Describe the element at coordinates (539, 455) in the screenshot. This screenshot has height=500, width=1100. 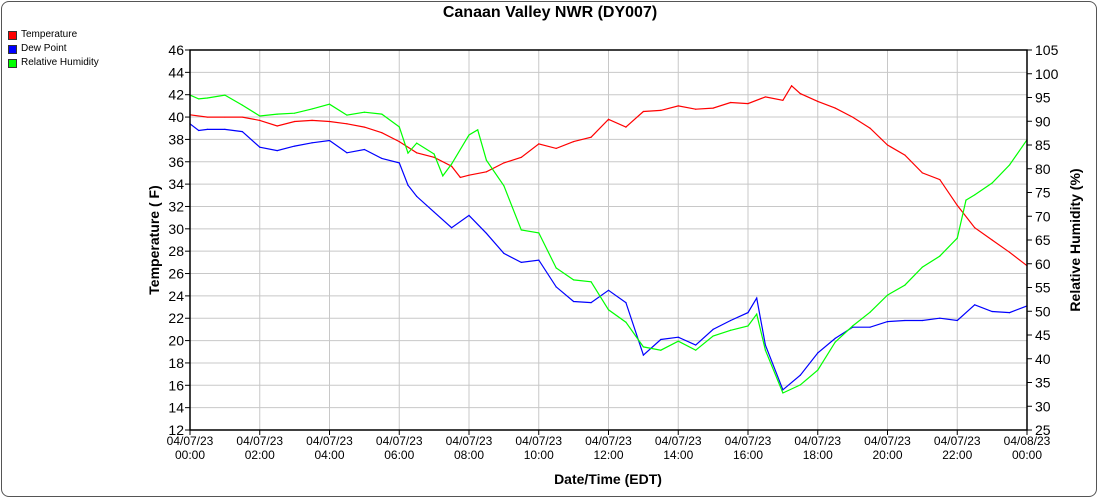
I see `x-tick-time: 10:00` at that location.